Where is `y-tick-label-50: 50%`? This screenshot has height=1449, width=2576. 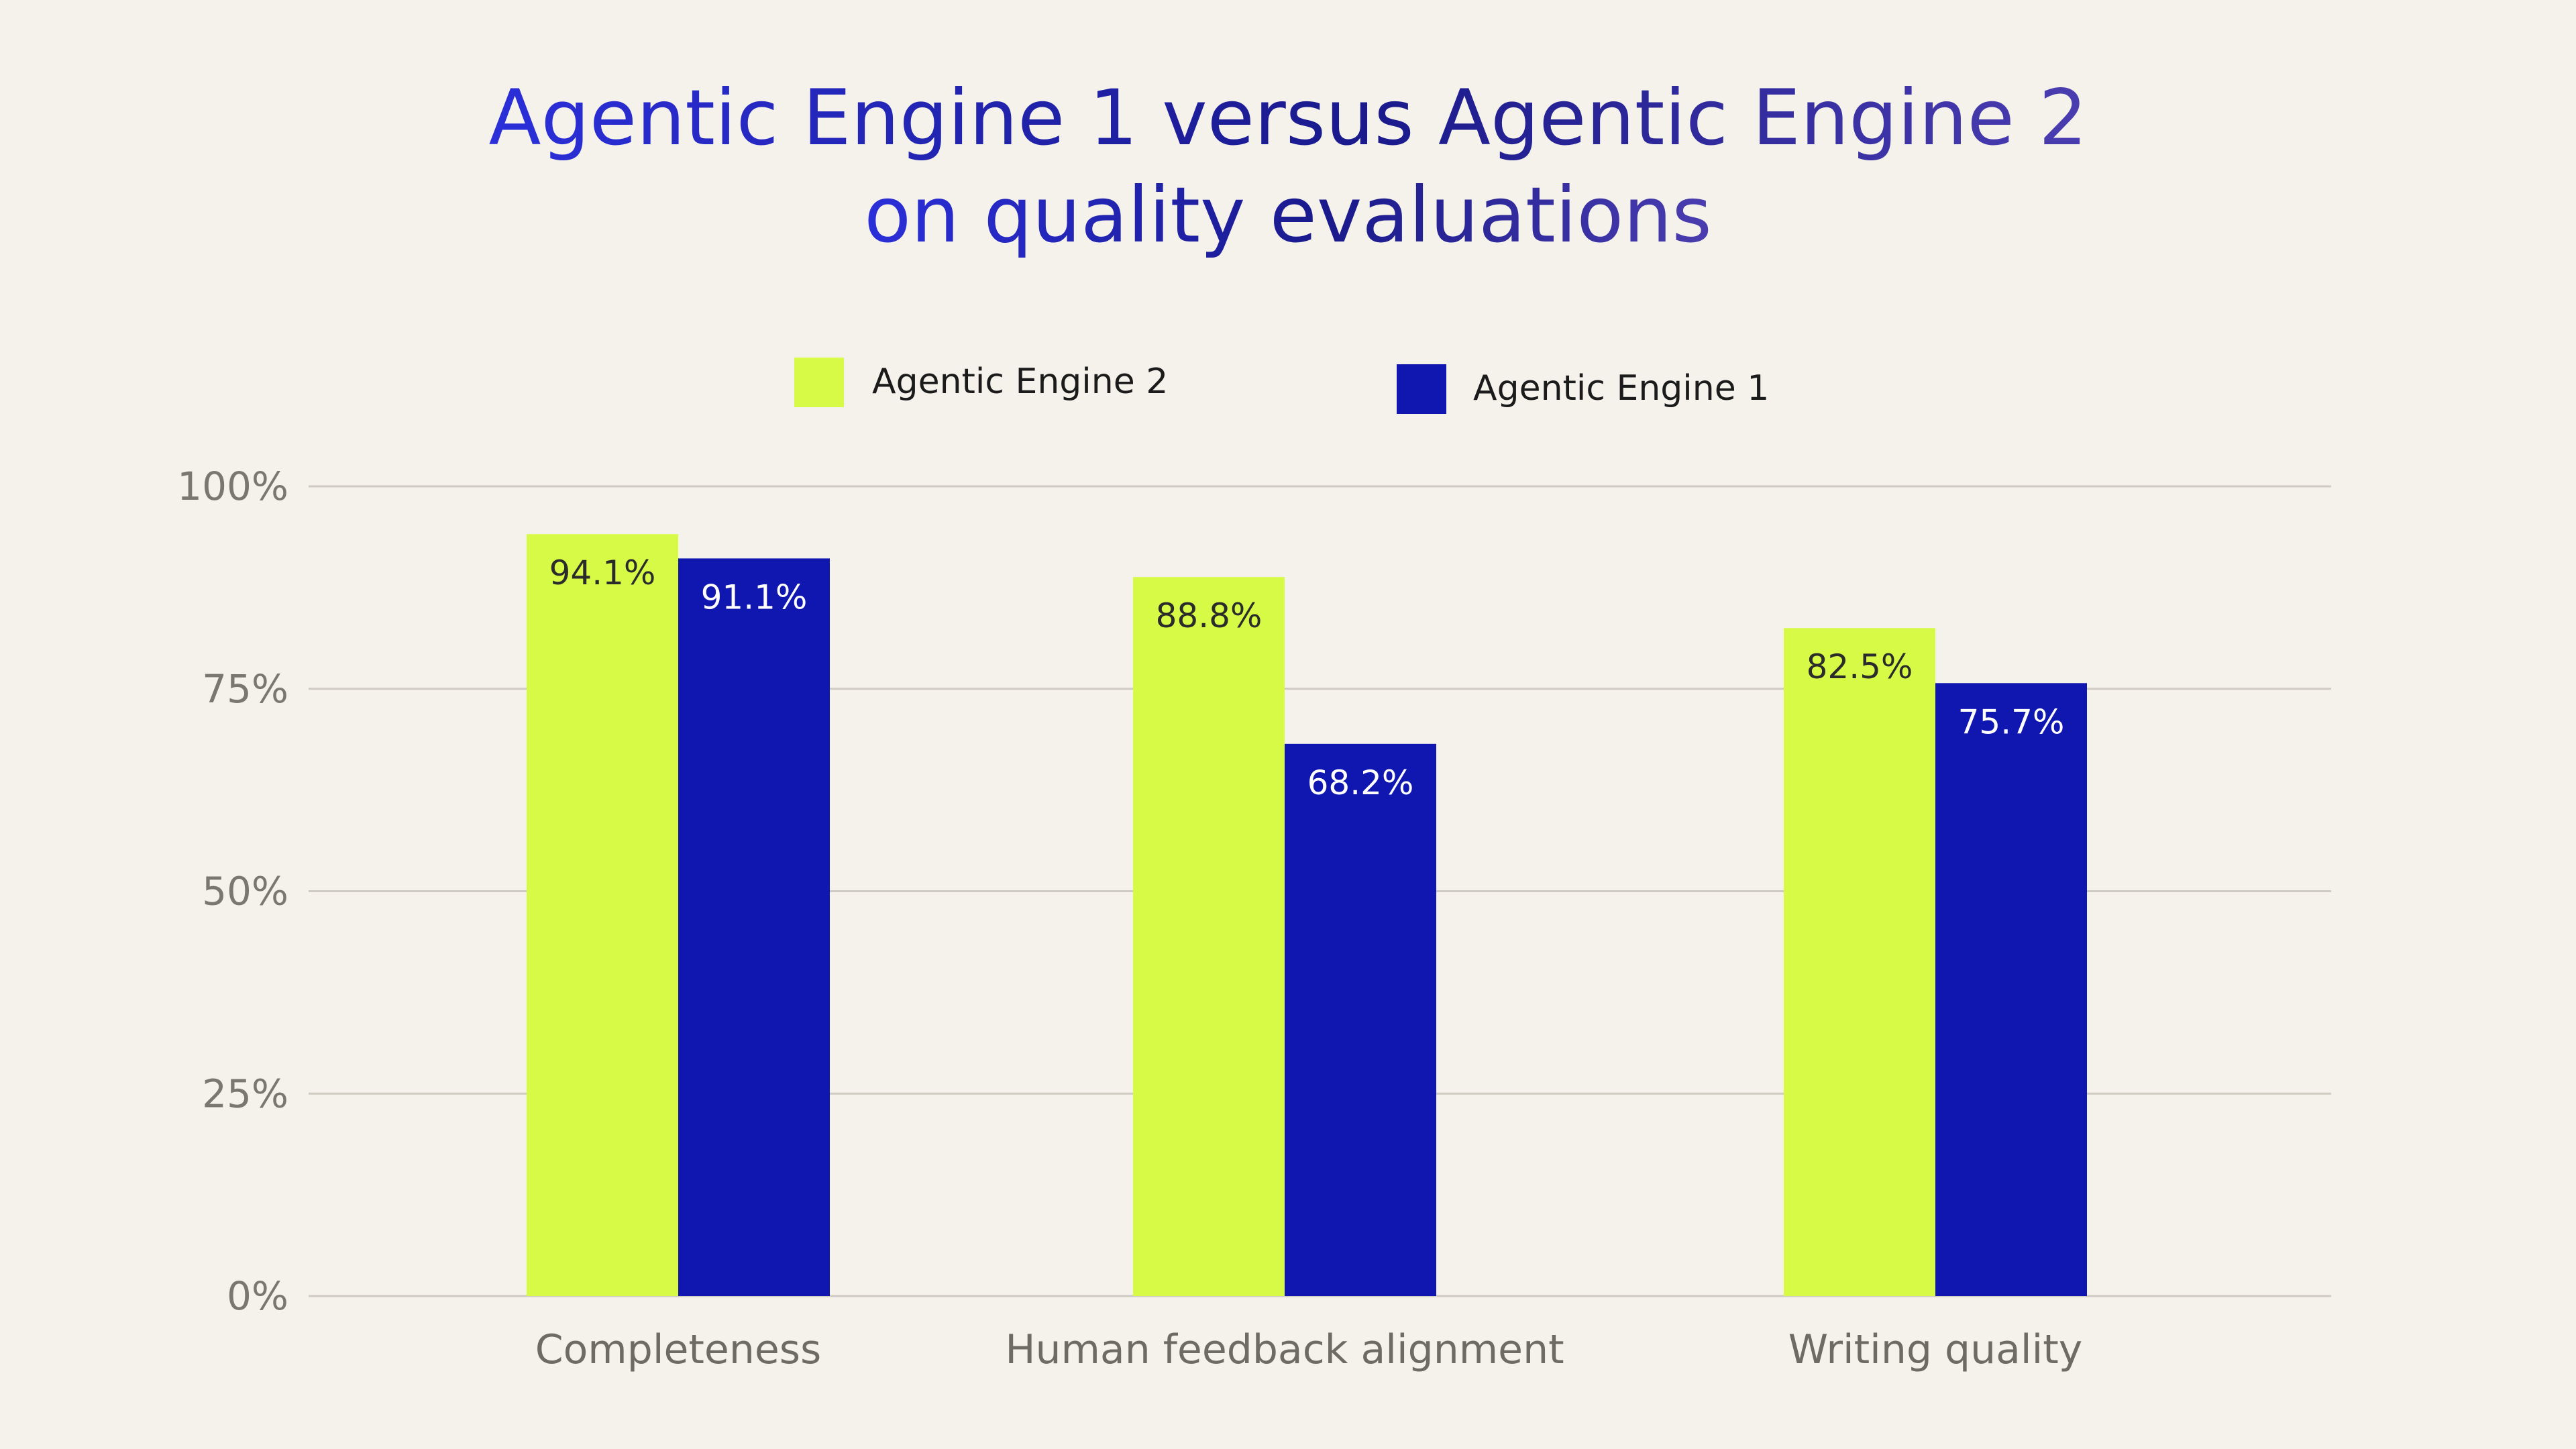 y-tick-label-50: 50% is located at coordinates (245, 891).